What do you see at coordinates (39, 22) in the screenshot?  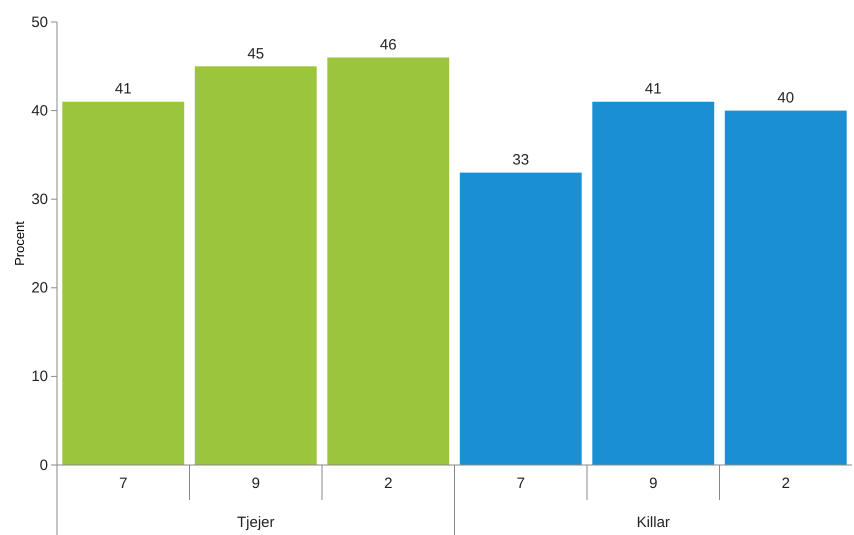 I see `y-tick-label: 50` at bounding box center [39, 22].